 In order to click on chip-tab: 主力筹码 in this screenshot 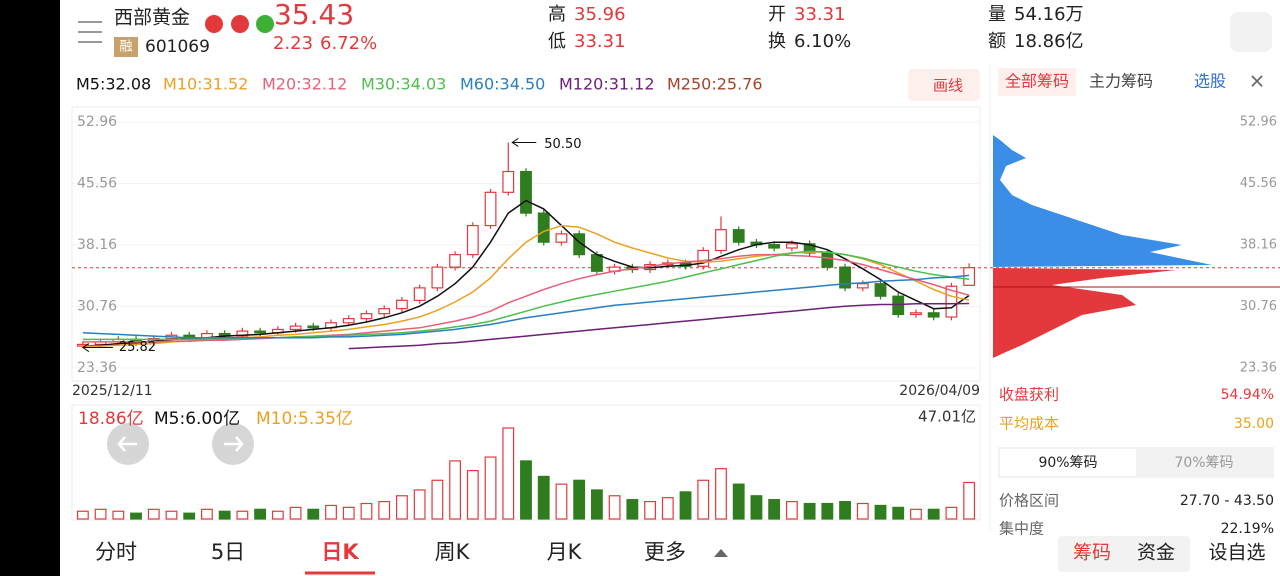, I will do `click(1121, 81)`.